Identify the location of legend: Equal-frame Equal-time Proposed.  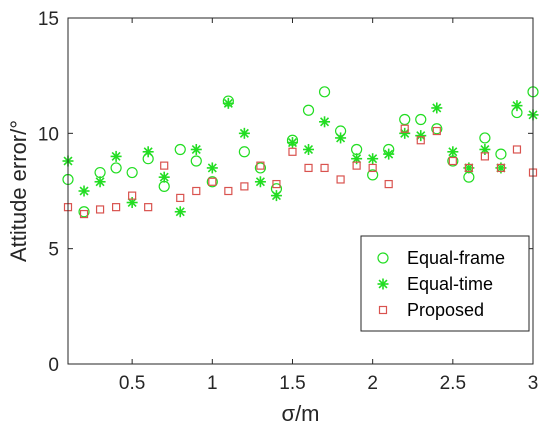
(445, 283).